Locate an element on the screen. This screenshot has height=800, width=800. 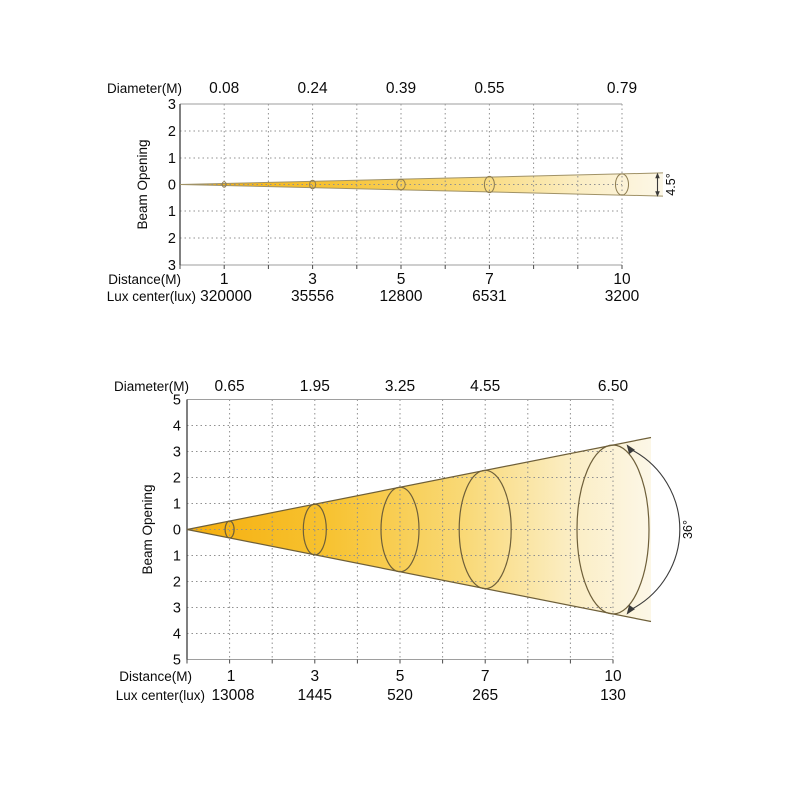
grid-lines is located at coordinates (401, 184).